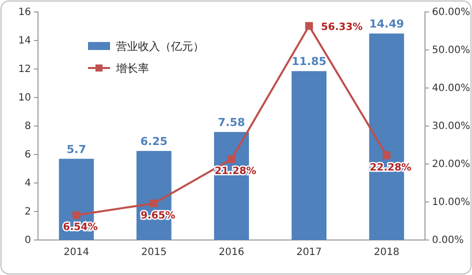 This screenshot has height=275, width=472. Describe the element at coordinates (451, 202) in the screenshot. I see `y2-tick-label: 10.00%` at that location.